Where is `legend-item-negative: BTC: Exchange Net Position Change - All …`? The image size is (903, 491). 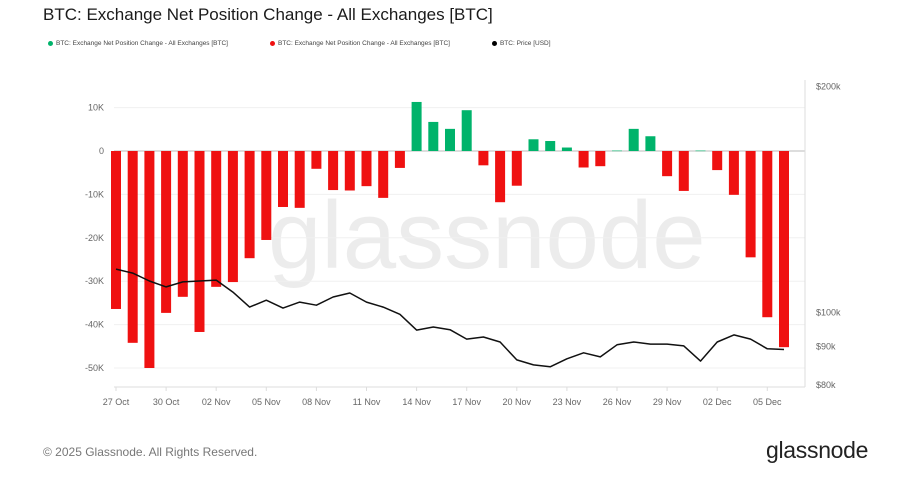 legend-item-negative: BTC: Exchange Net Position Change - All … is located at coordinates (359, 43).